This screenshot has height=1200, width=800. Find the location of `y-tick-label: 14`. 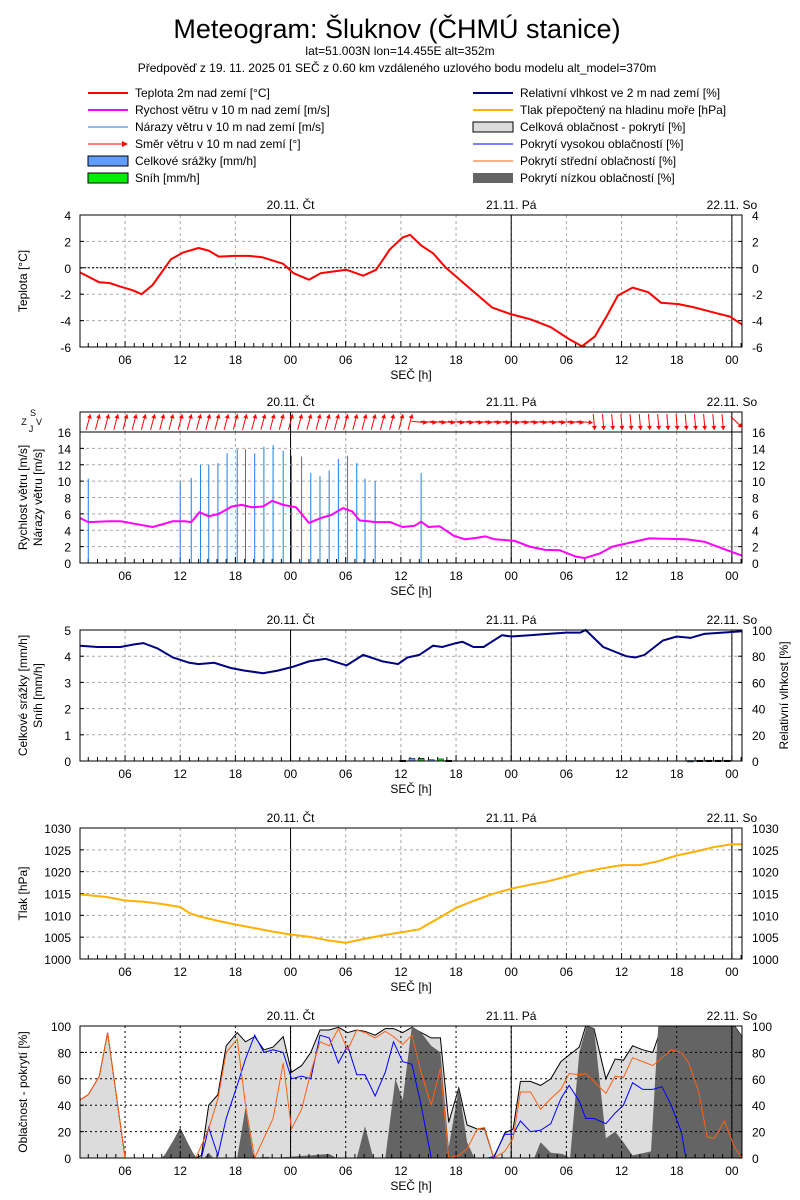

y-tick-label: 14 is located at coordinates (65, 449).